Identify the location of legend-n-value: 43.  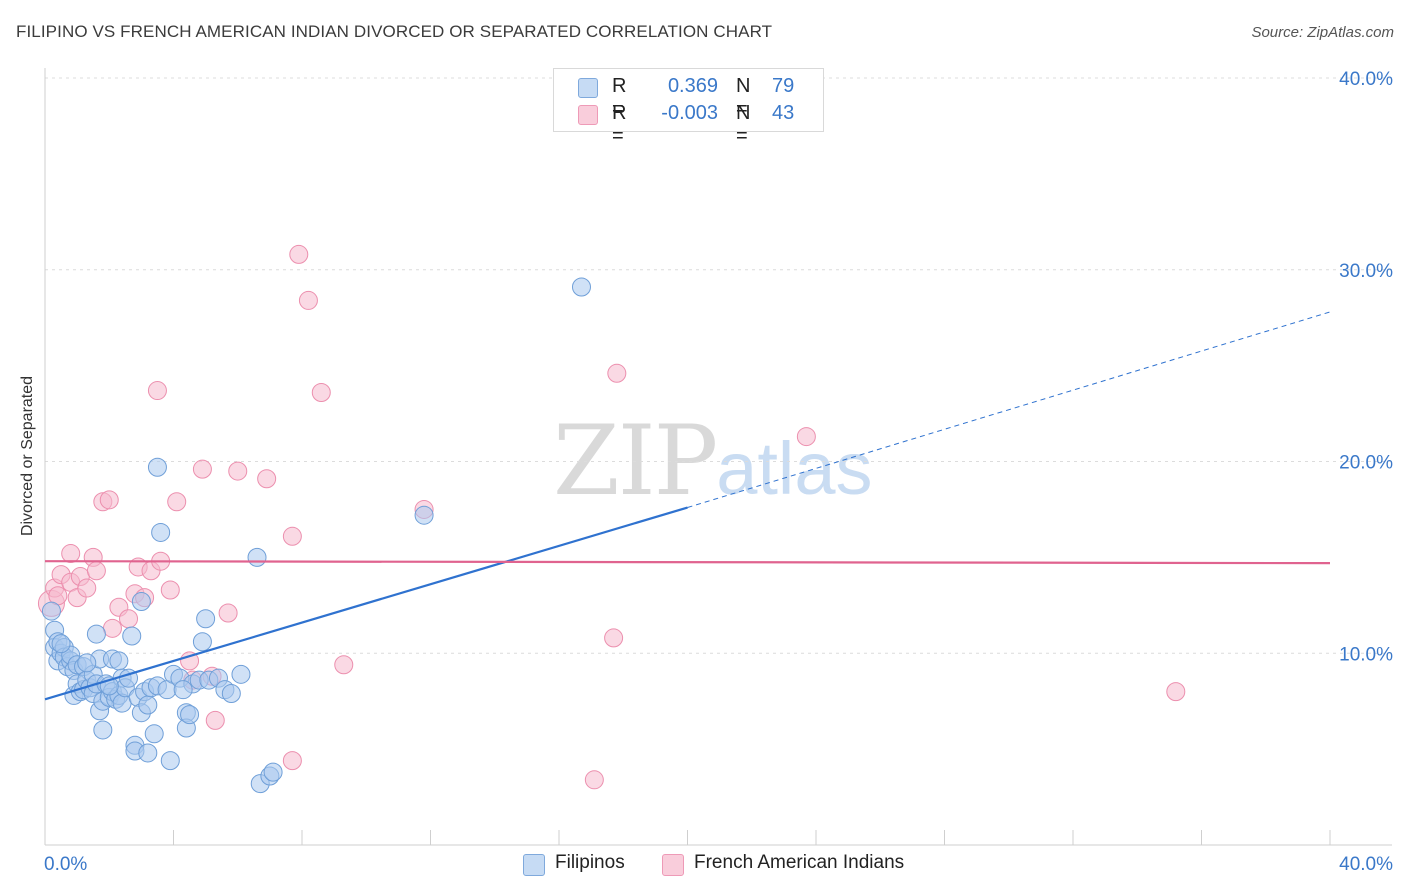
(783, 113).